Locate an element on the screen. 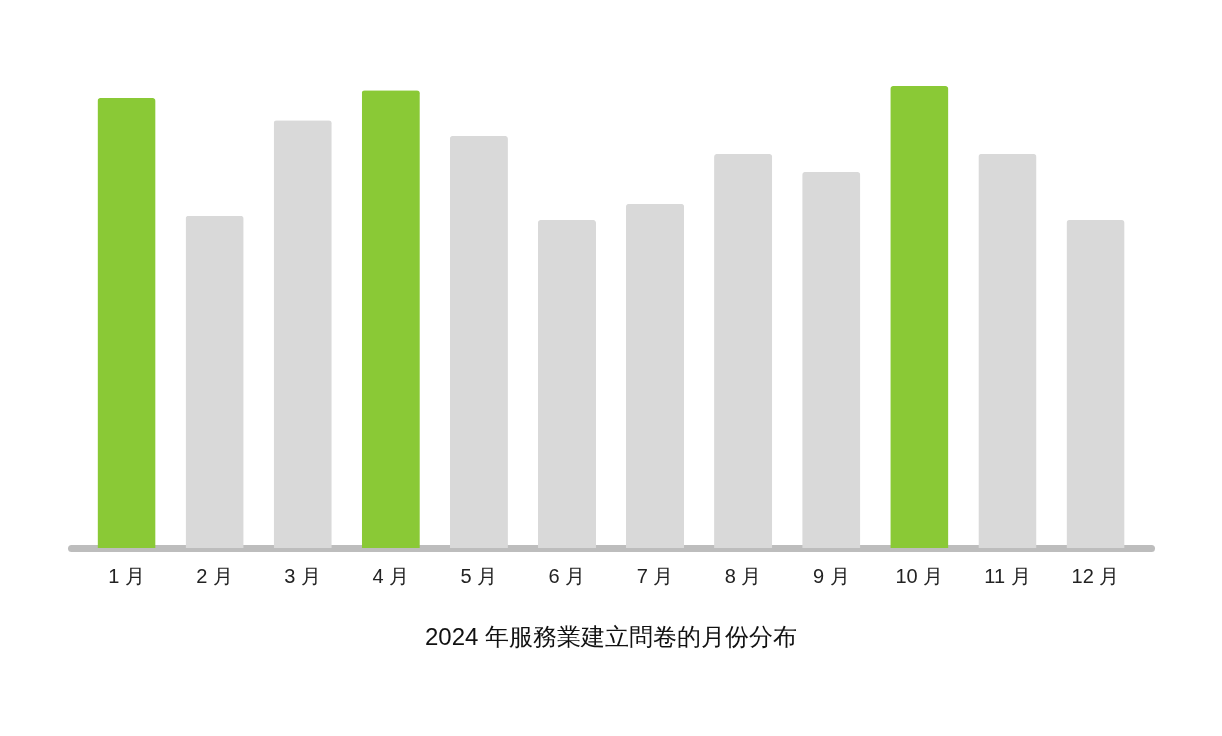 The image size is (1222, 736). text: 2024 年服務業建立問卷的月份分布 is located at coordinates (611, 636).